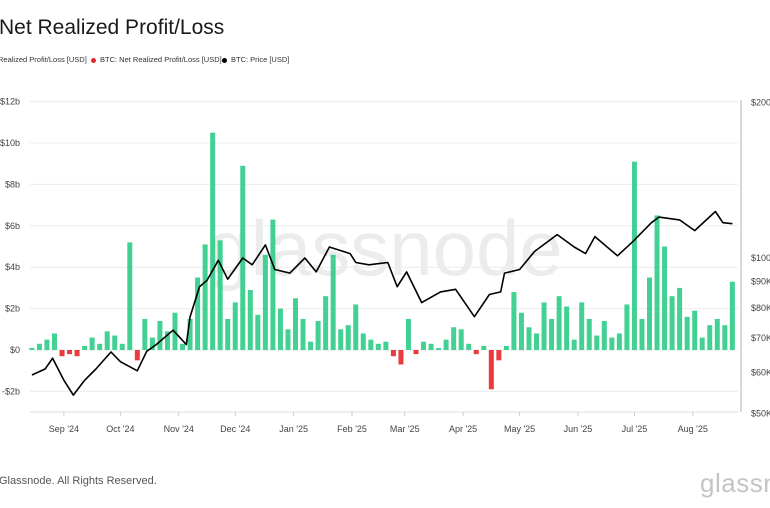 Image resolution: width=770 pixels, height=508 pixels. Describe the element at coordinates (120, 429) in the screenshot. I see `x-tick-label: Oct '24` at that location.